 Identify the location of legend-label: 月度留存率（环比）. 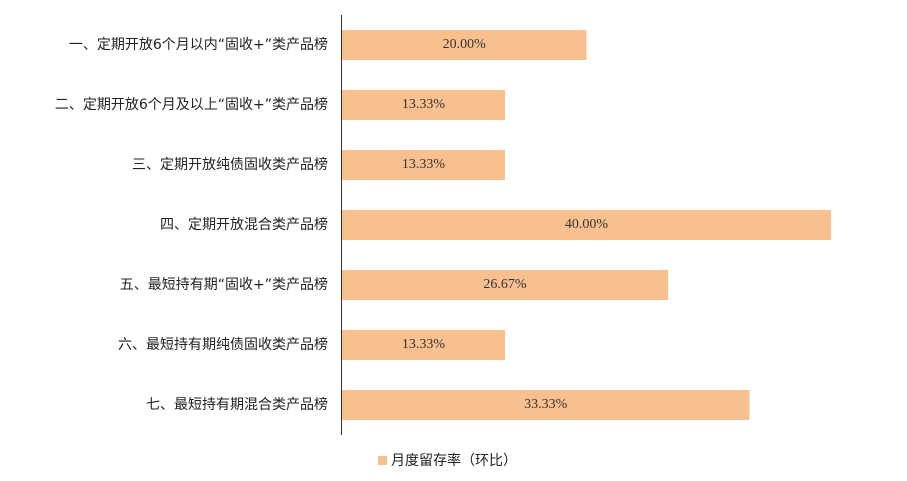
(454, 460).